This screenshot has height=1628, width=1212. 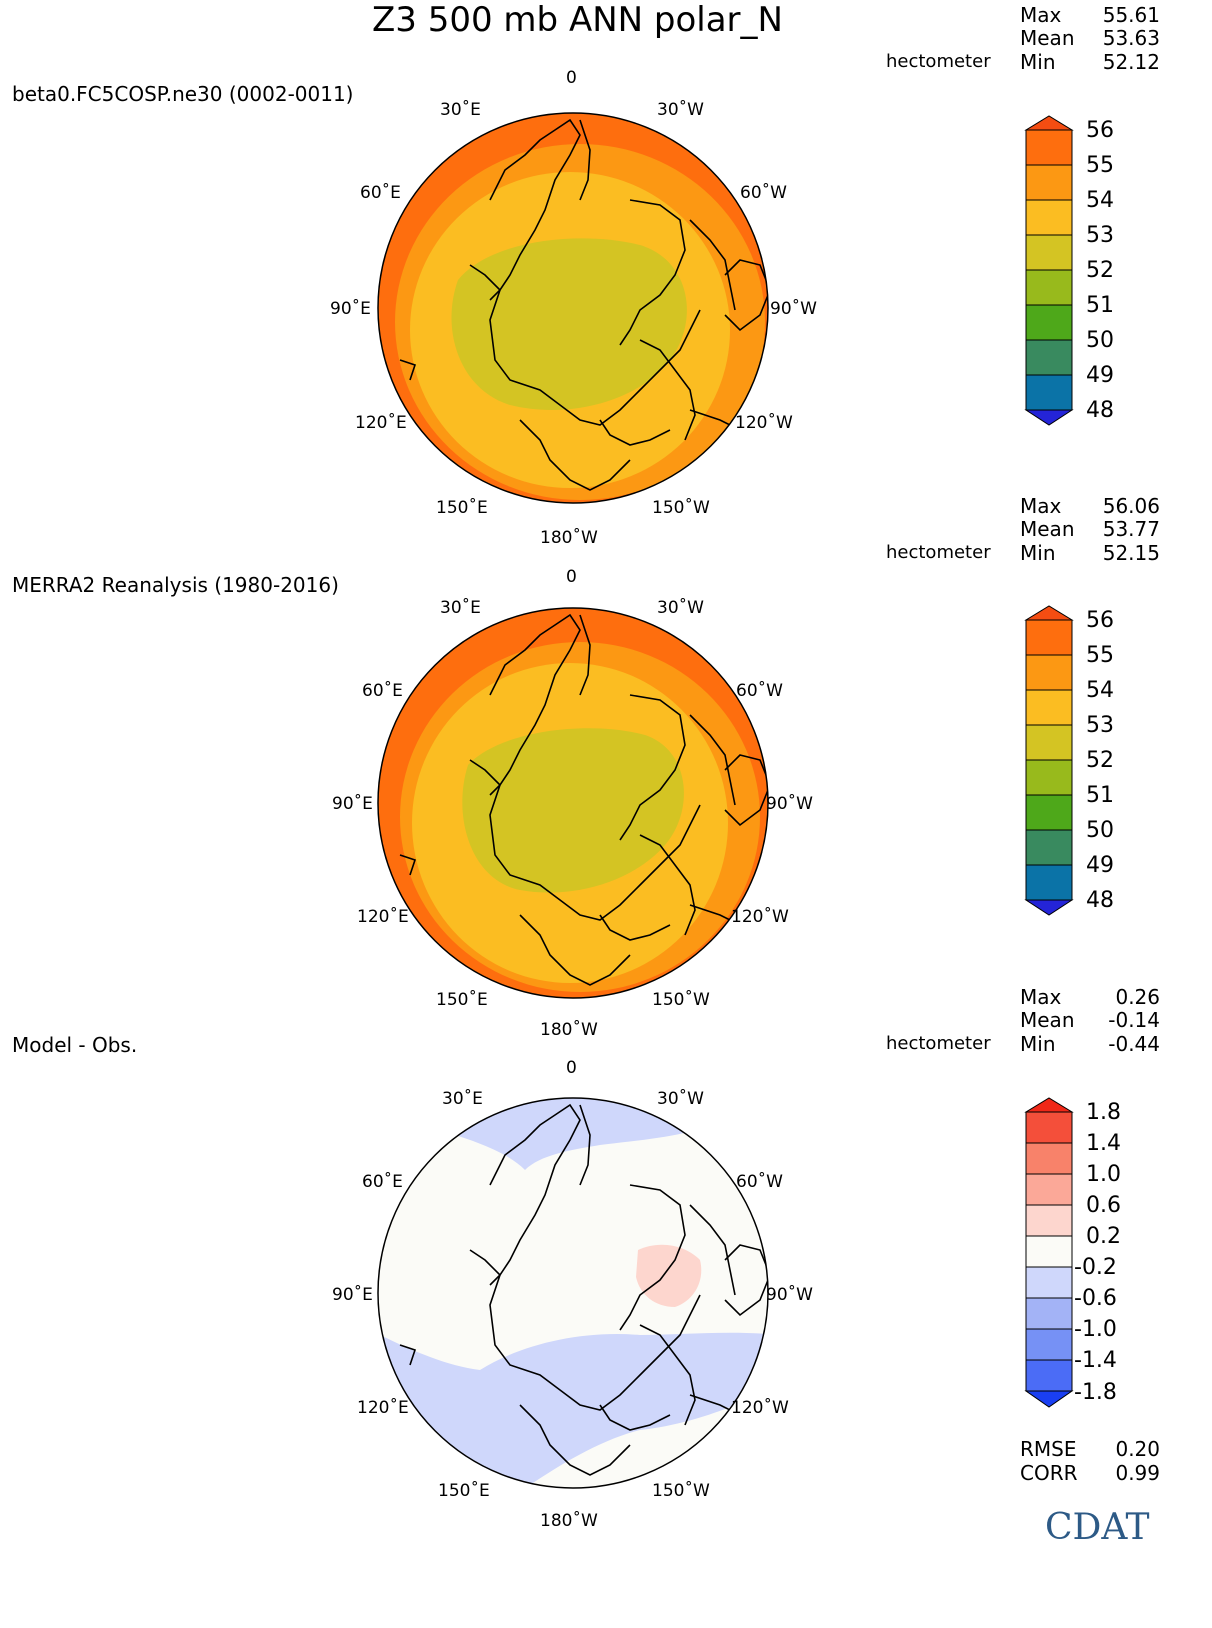 I want to click on corr-label: CORR, so click(x=1049, y=1473).